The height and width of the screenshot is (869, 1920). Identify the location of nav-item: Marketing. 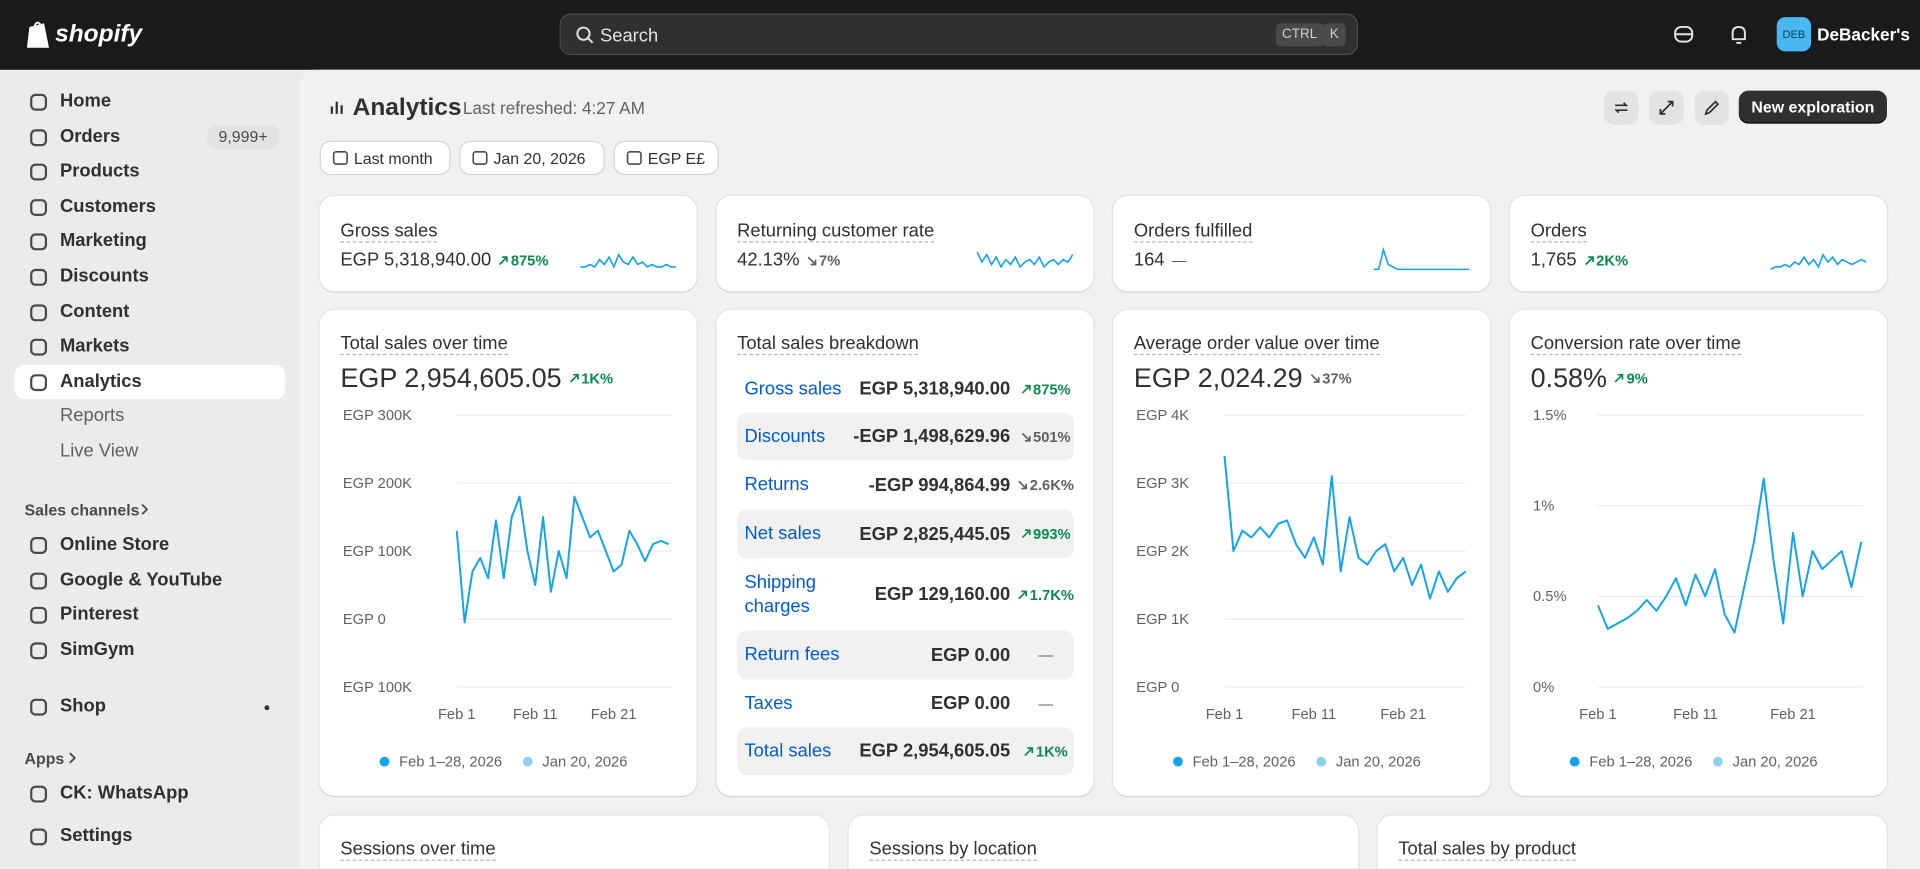
(103, 241).